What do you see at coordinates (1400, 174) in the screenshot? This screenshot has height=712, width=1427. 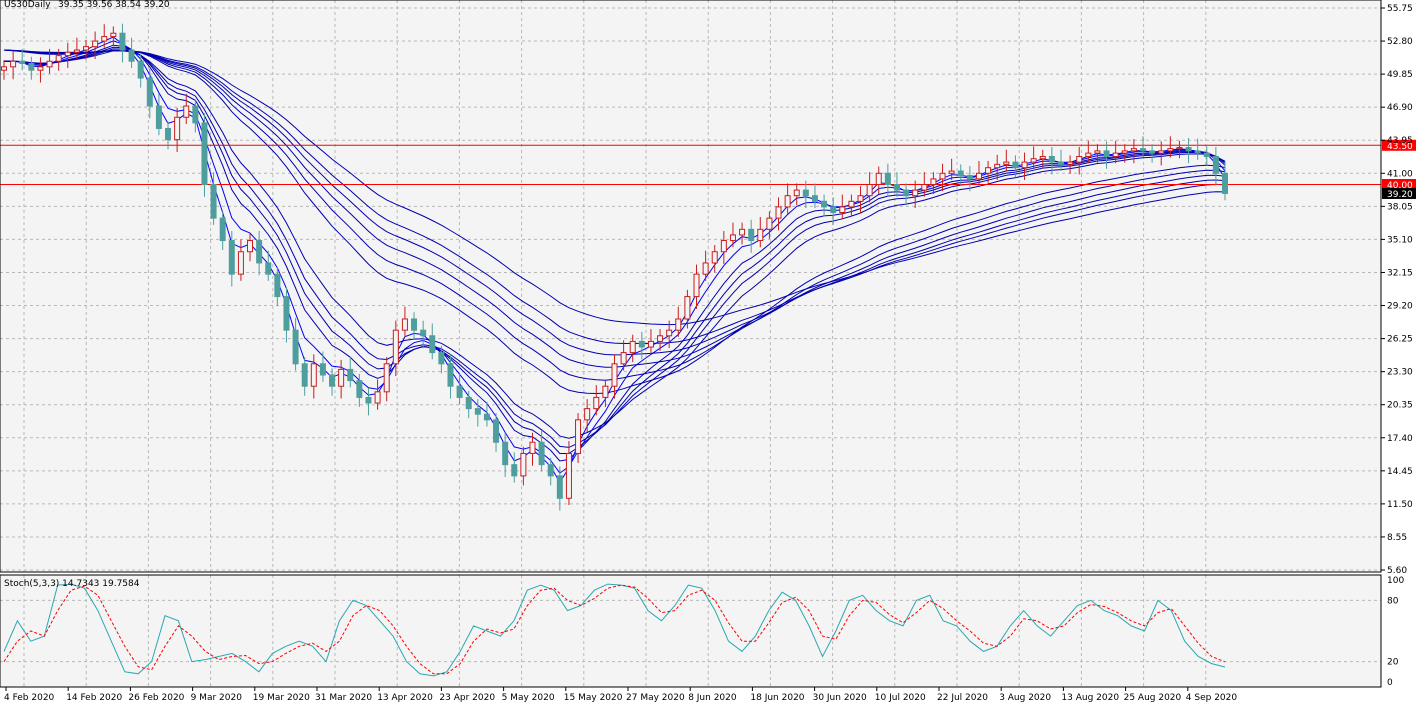 I see `price-tick-label: 41.00` at bounding box center [1400, 174].